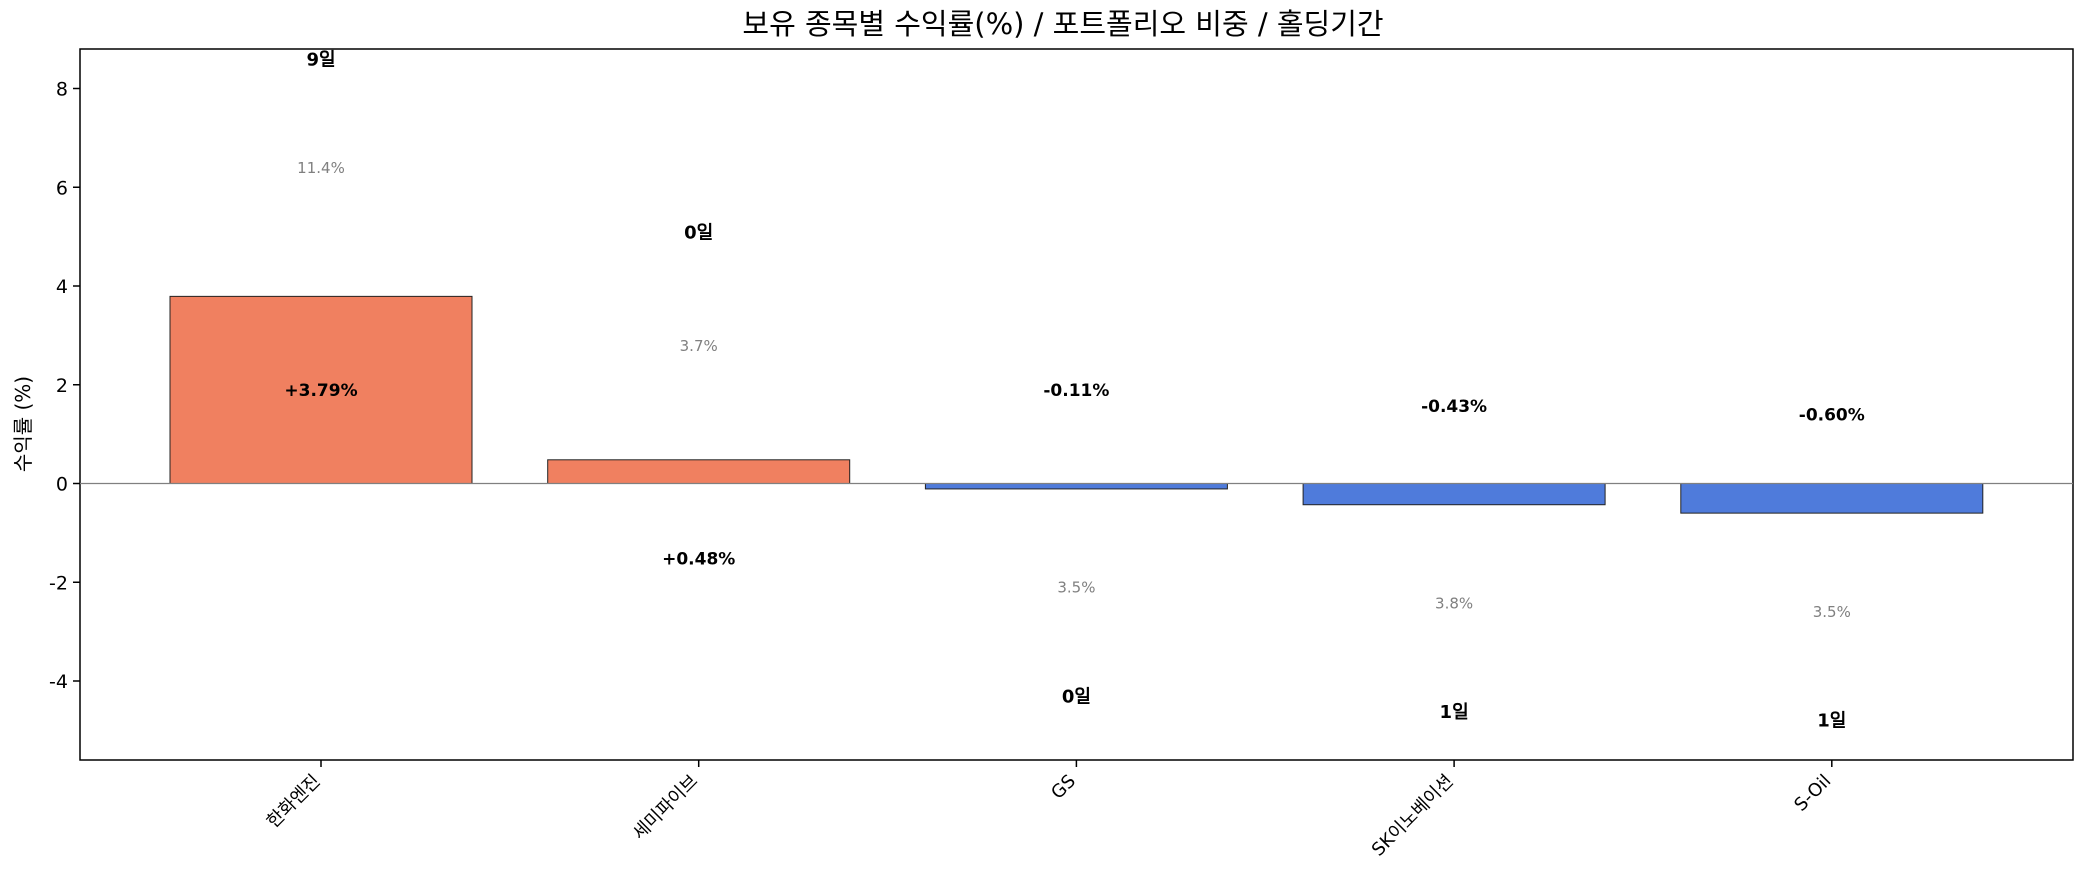  I want to click on y-axis-ticks: 8 6 4 2 0 -2 -4, so click(64, 386).